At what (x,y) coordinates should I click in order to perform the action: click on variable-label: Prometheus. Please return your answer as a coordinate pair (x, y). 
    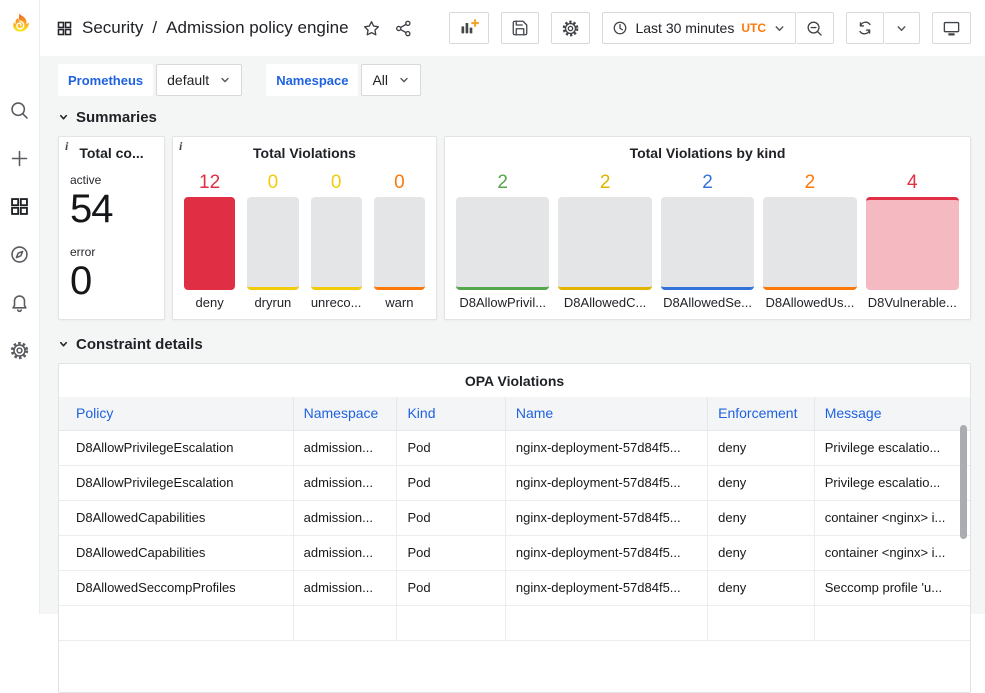
    Looking at the image, I should click on (106, 80).